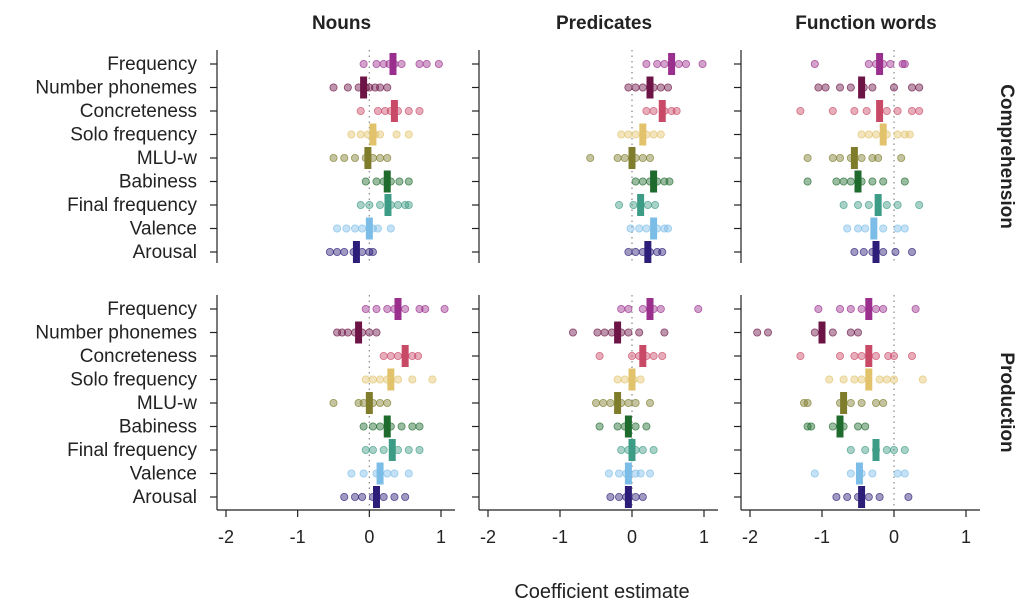 The height and width of the screenshot is (602, 1029). What do you see at coordinates (750, 537) in the screenshot?
I see `x-tick-label: -2` at bounding box center [750, 537].